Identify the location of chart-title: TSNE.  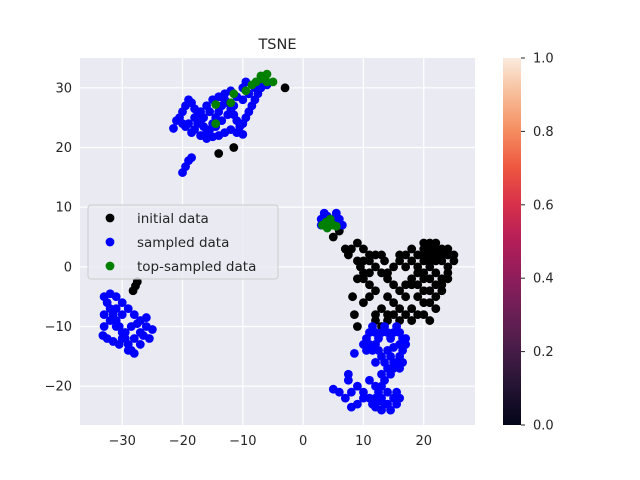
(276, 45).